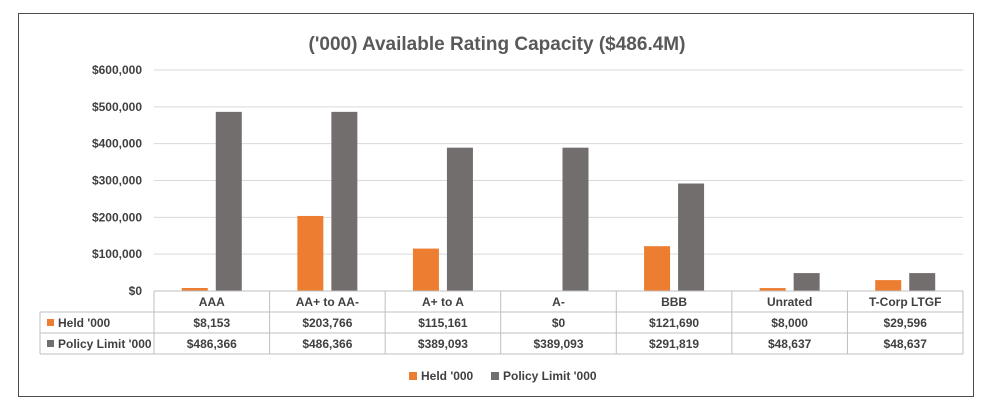 The image size is (999, 414). I want to click on y-tick-label: $0, so click(136, 291).